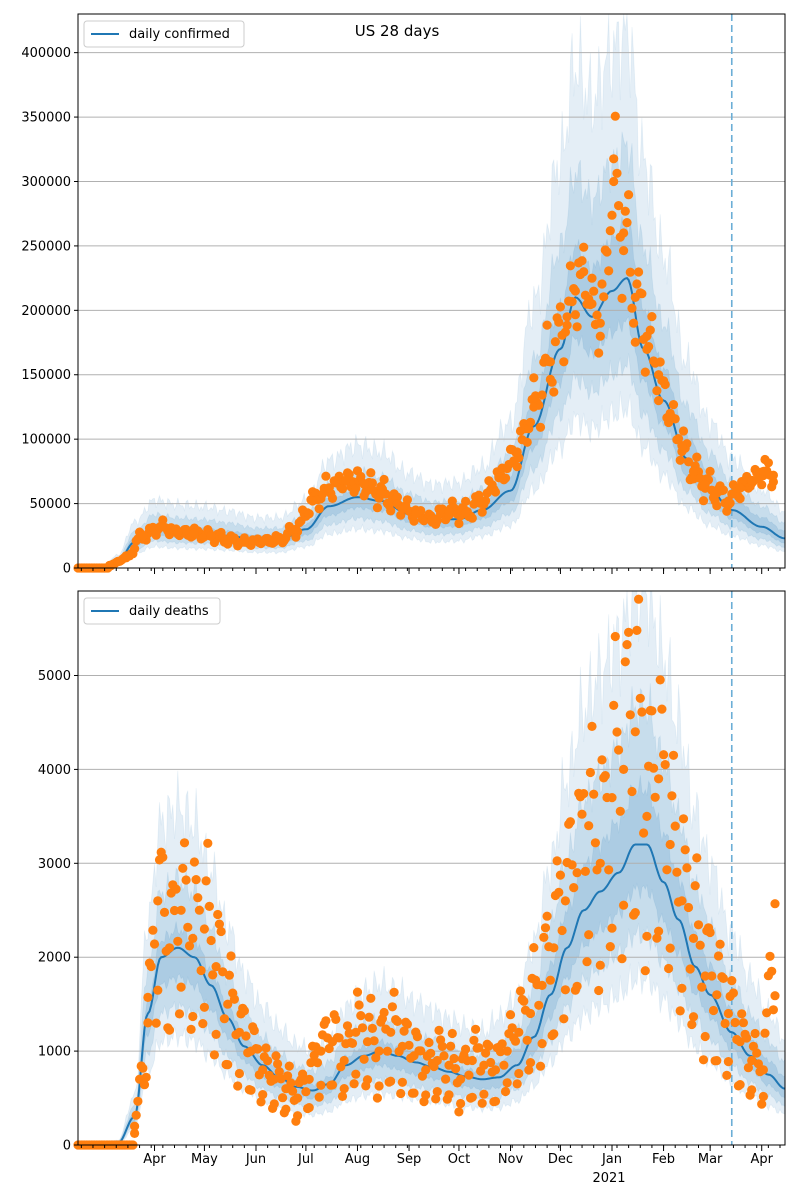 The image size is (800, 1204). Describe the element at coordinates (430, 1156) in the screenshot. I see `deaths-x-axis: Apr May Jun Jul Aug Sep Oct Nov Dec Jan Feb Mar Apr` at that location.